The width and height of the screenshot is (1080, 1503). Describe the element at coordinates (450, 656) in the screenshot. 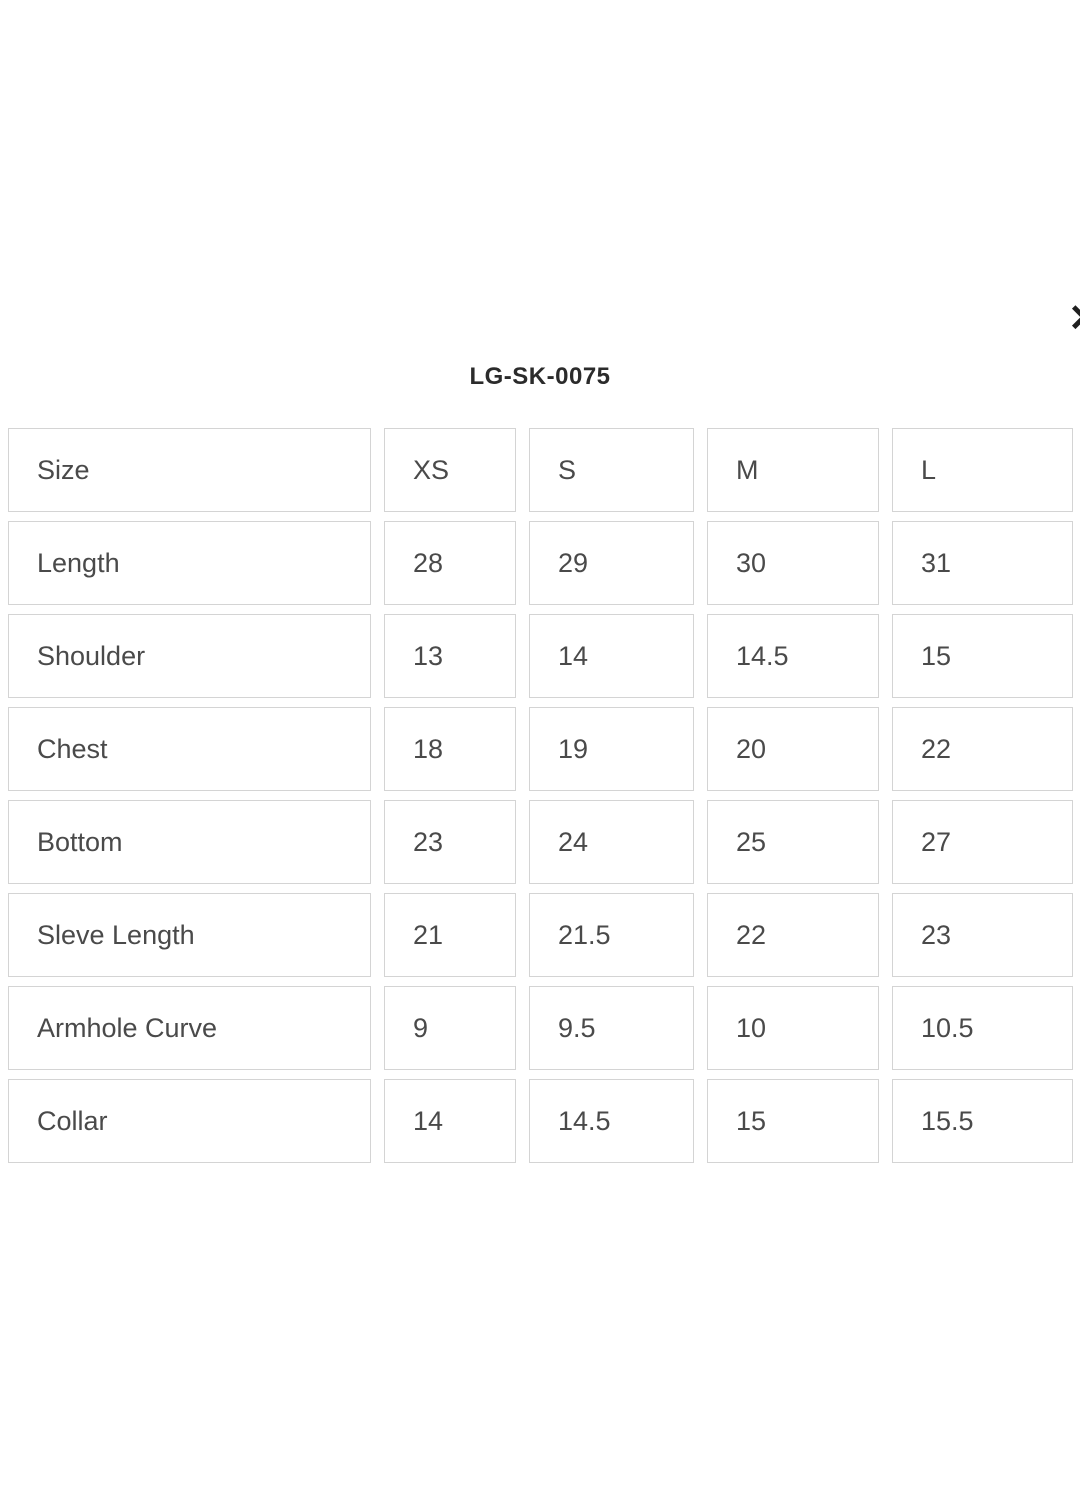

I see `measurement-value: 13` at that location.